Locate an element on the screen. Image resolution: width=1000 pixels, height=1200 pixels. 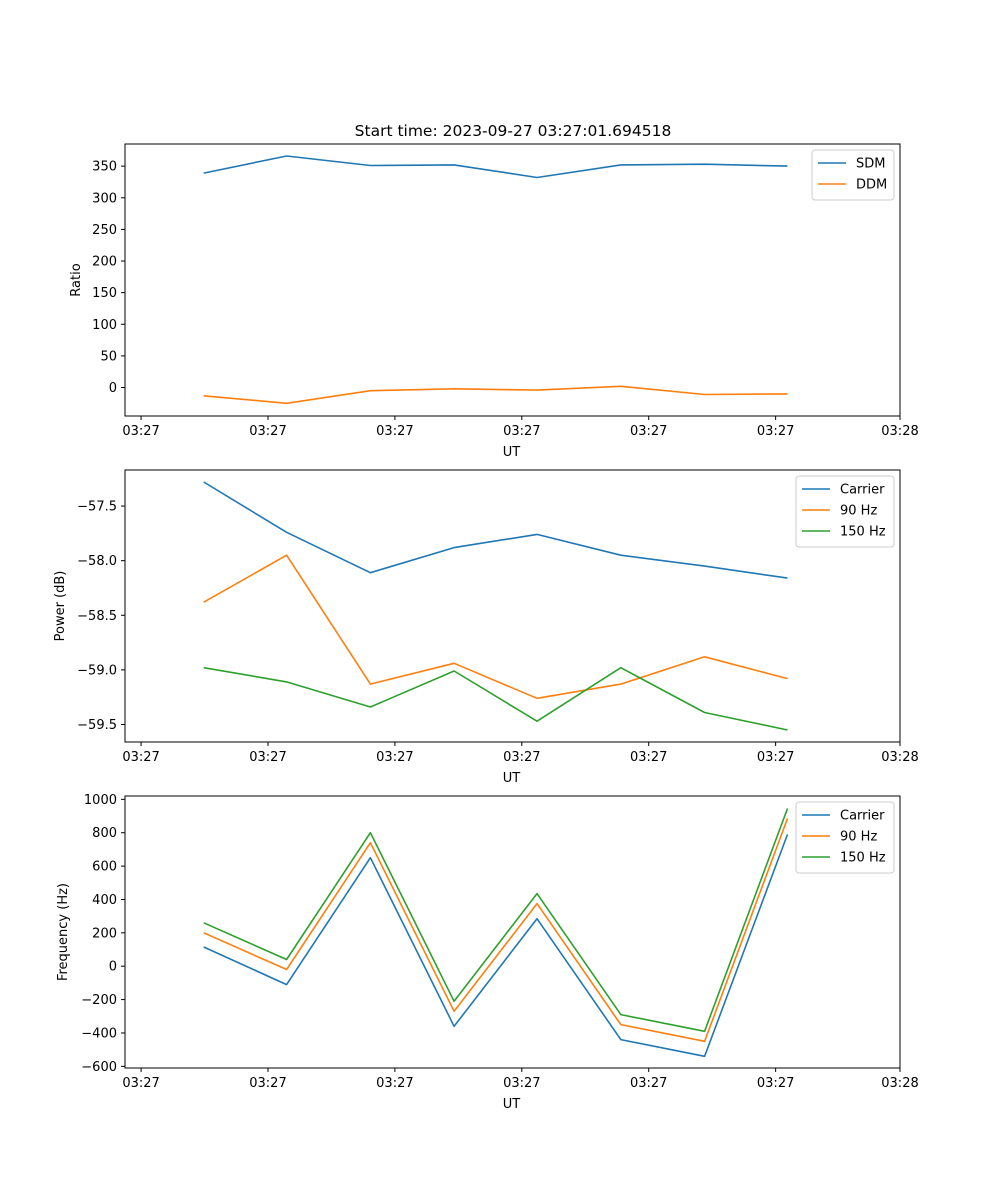
y-axis-label: Power (dB) is located at coordinates (60, 606).